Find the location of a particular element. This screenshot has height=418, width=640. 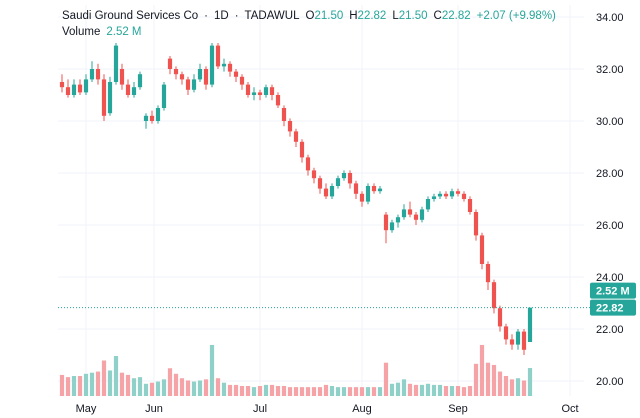

y-tick-label: 20.00 is located at coordinates (610, 382).